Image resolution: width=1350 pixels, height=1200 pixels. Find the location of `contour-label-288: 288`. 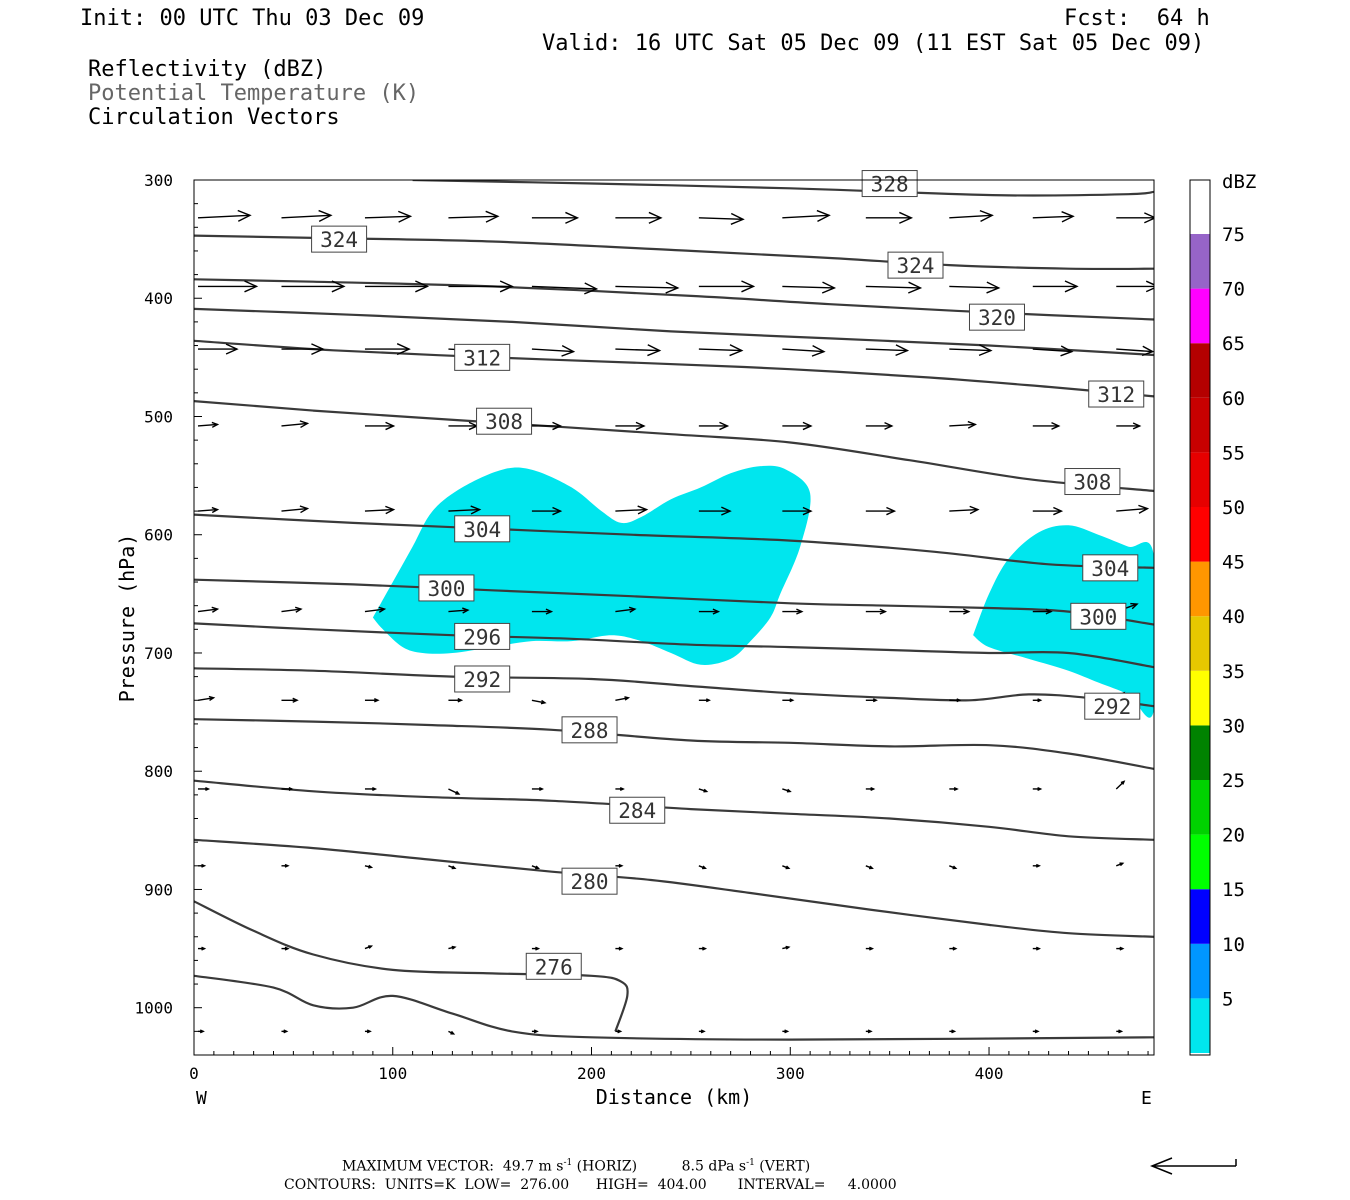

contour-label-288: 288 is located at coordinates (589, 730).